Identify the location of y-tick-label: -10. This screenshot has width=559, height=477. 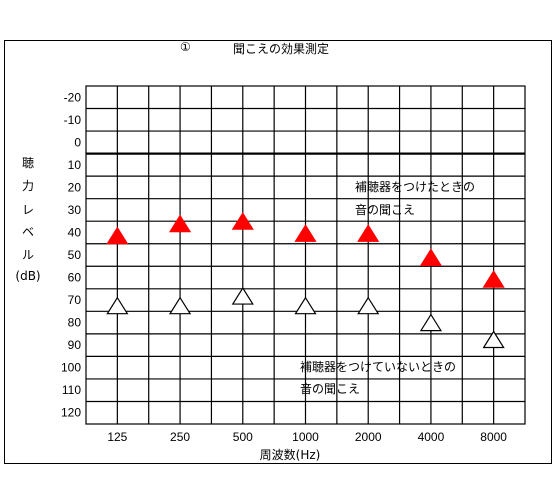
(73, 120).